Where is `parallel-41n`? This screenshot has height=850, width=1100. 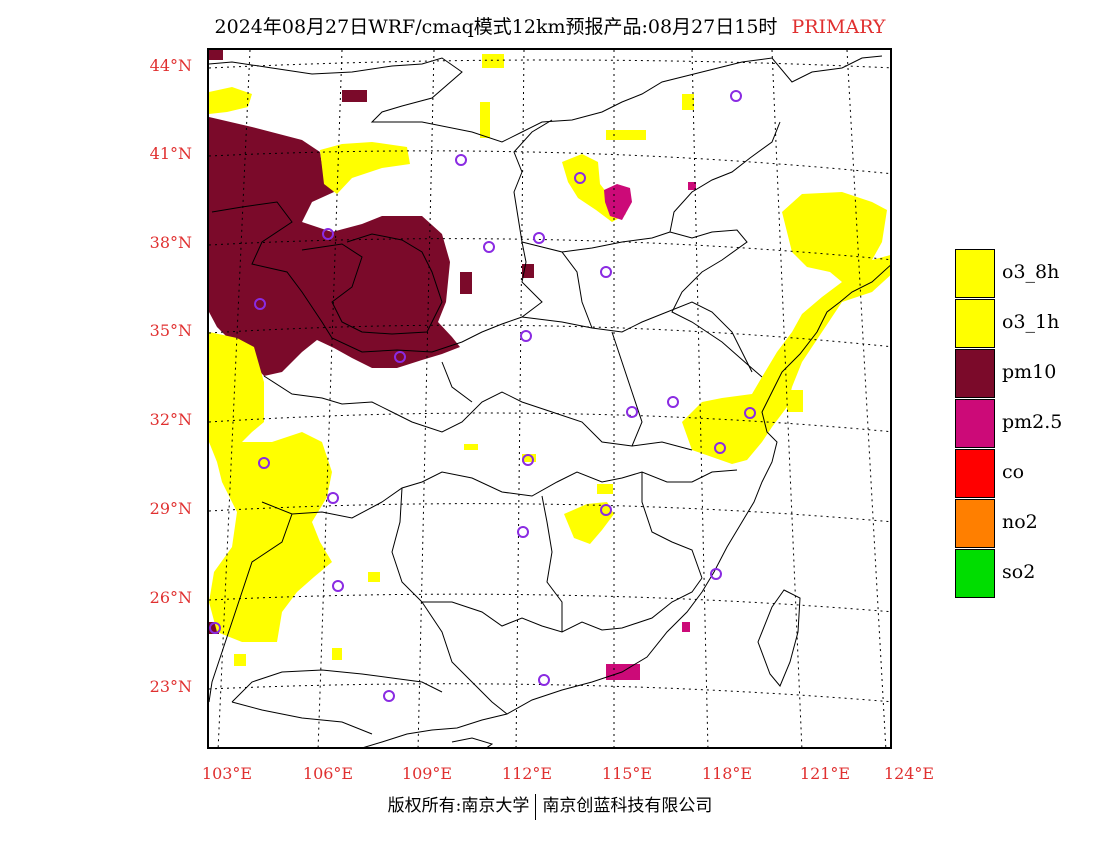
parallel-41n is located at coordinates (549, 162).